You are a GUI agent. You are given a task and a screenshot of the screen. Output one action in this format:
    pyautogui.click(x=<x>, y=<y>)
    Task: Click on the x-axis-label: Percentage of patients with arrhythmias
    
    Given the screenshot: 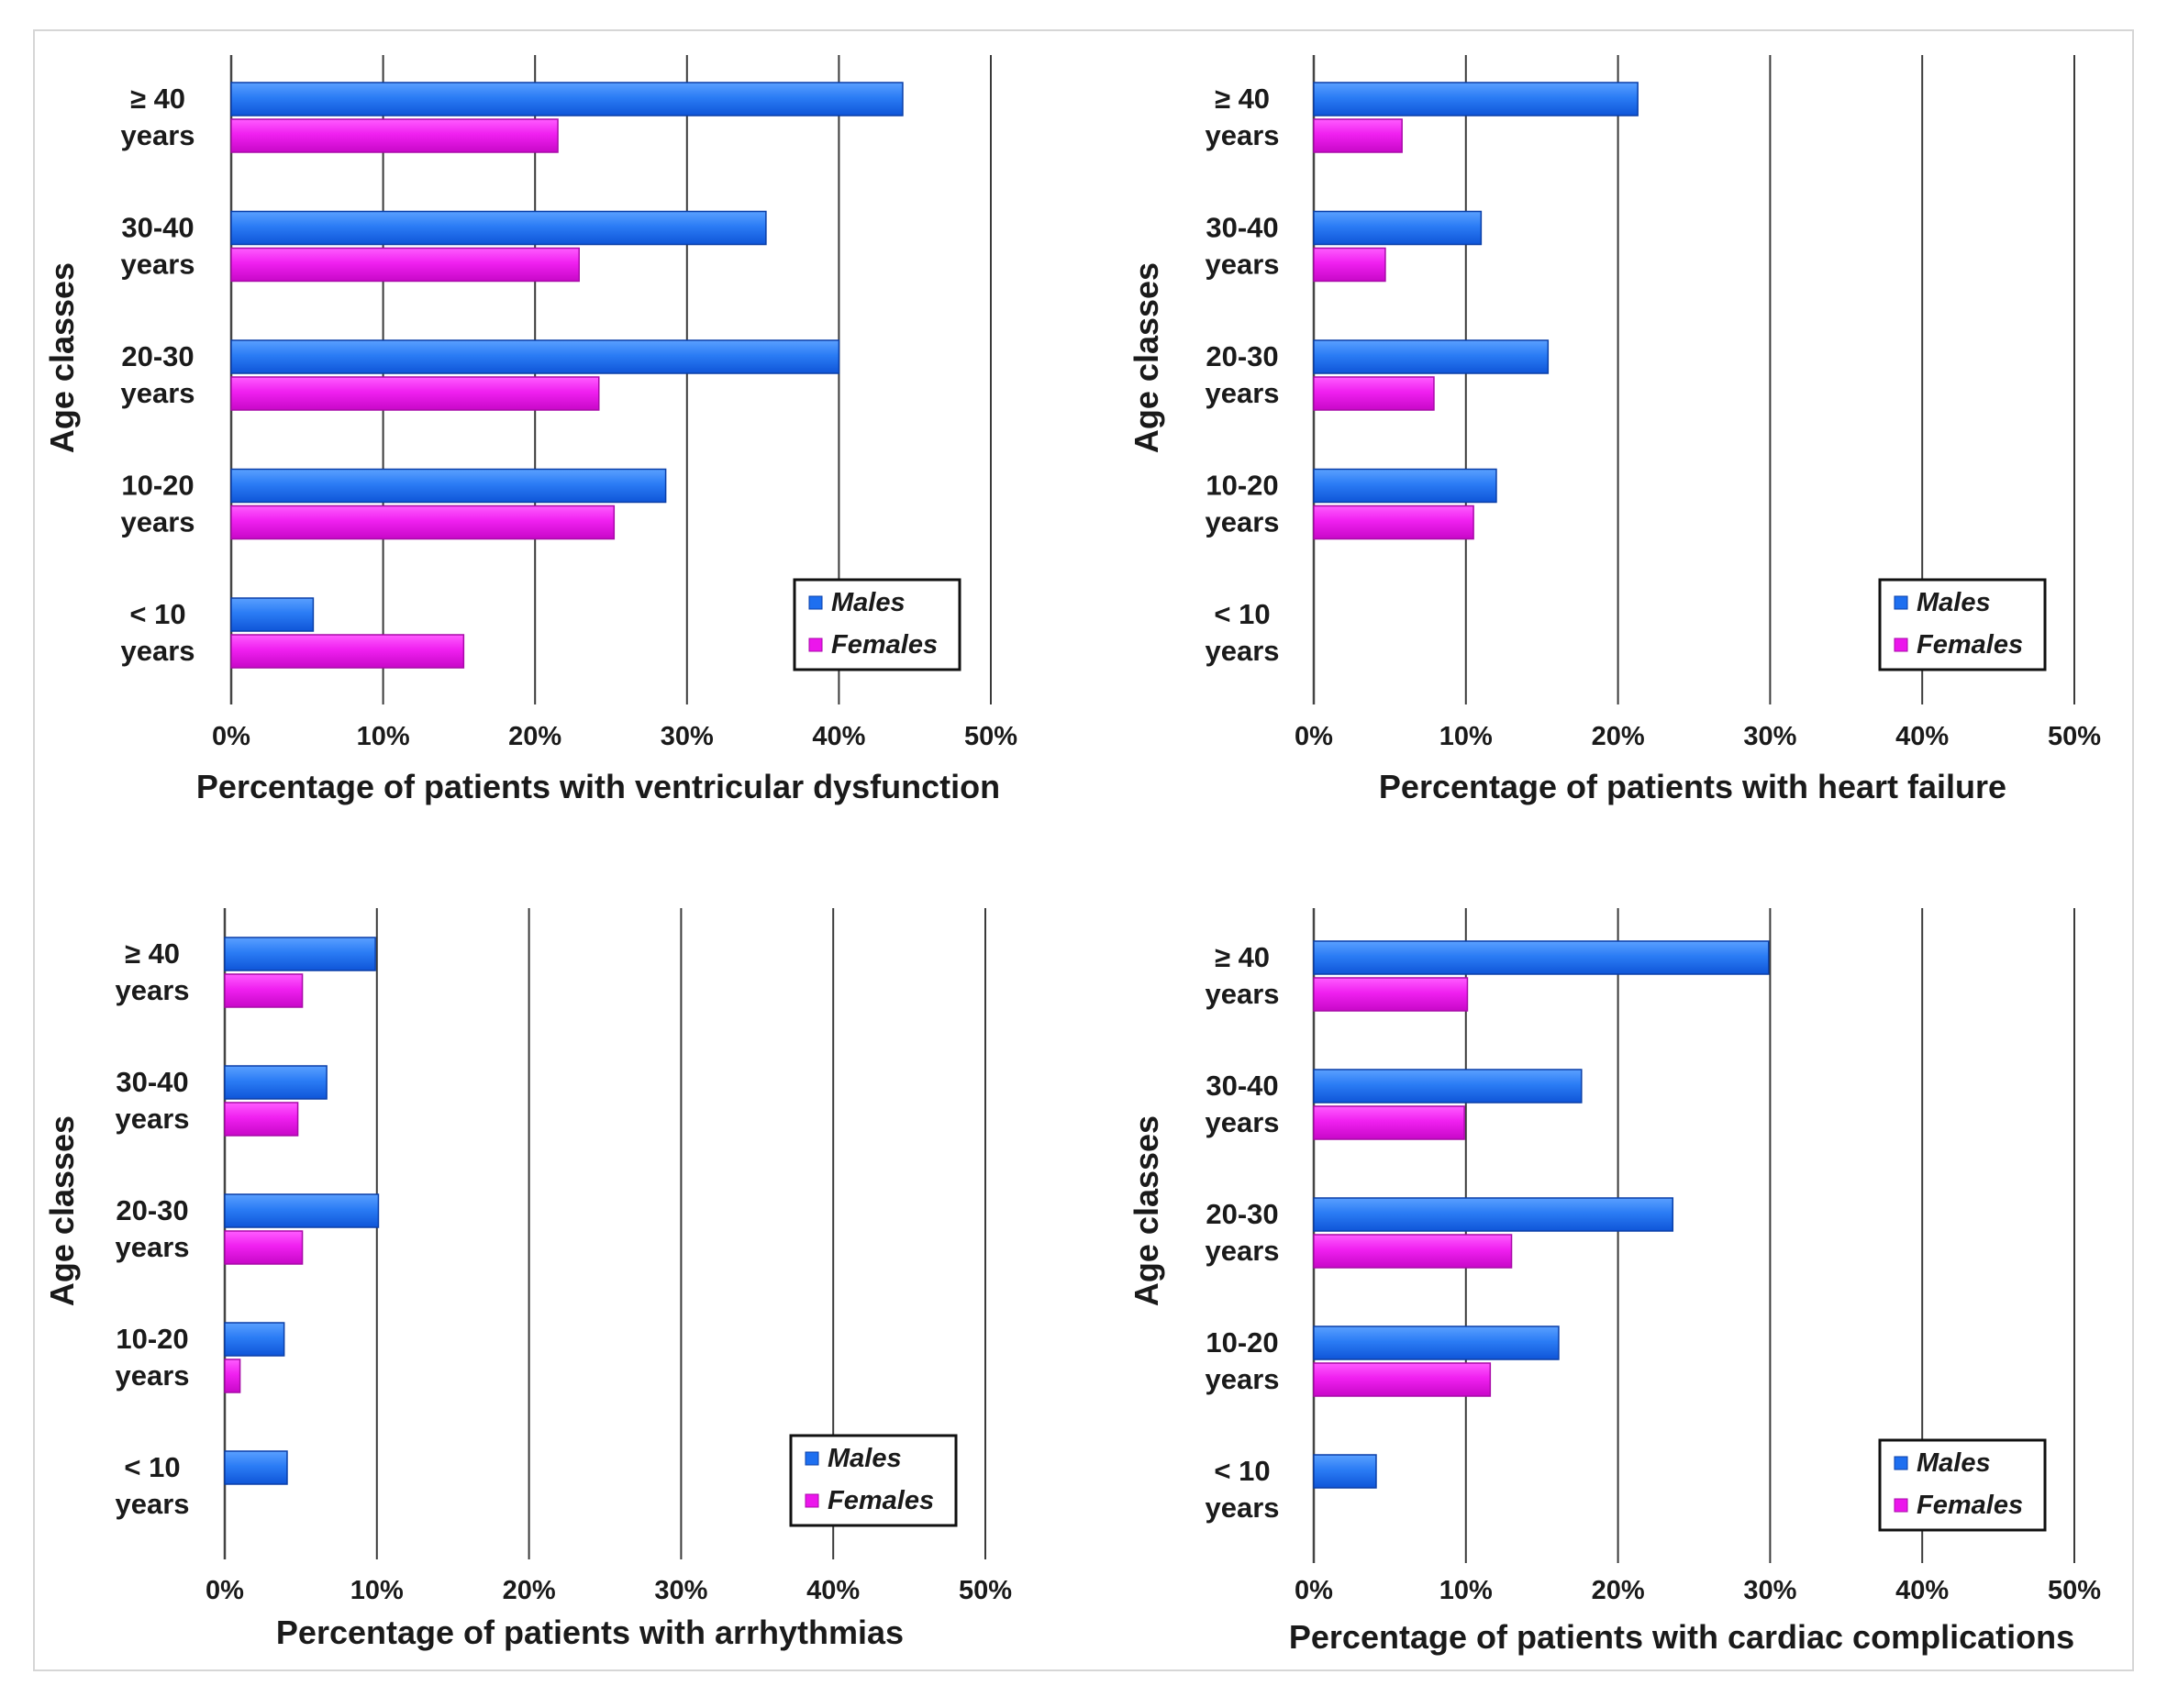 What is the action you would take?
    pyautogui.click(x=590, y=1632)
    